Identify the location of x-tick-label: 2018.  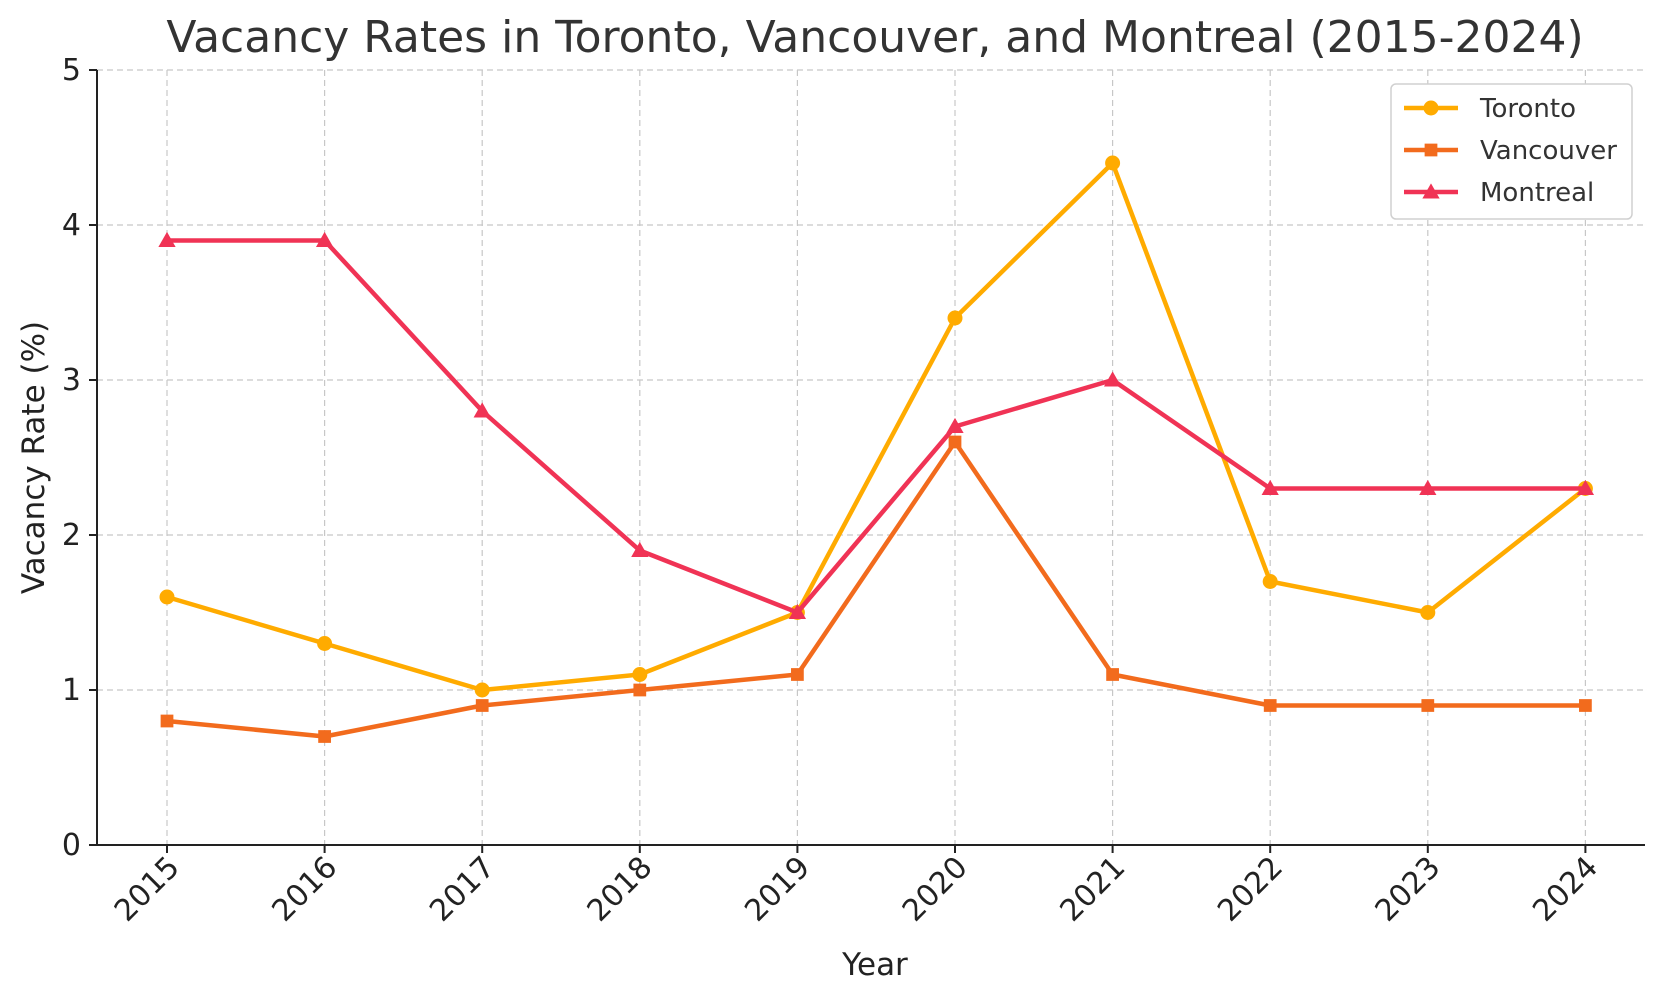
(620, 889).